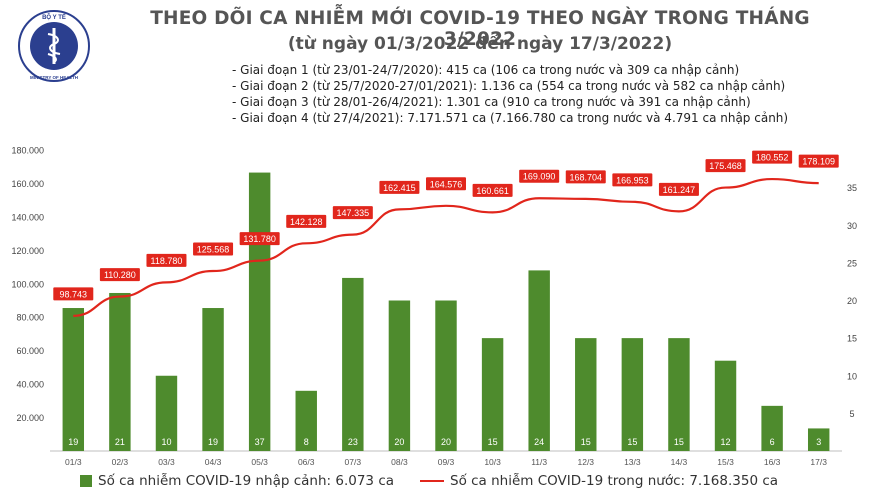  What do you see at coordinates (30, 385) in the screenshot?
I see `y-left-tick-label: 40.000` at bounding box center [30, 385].